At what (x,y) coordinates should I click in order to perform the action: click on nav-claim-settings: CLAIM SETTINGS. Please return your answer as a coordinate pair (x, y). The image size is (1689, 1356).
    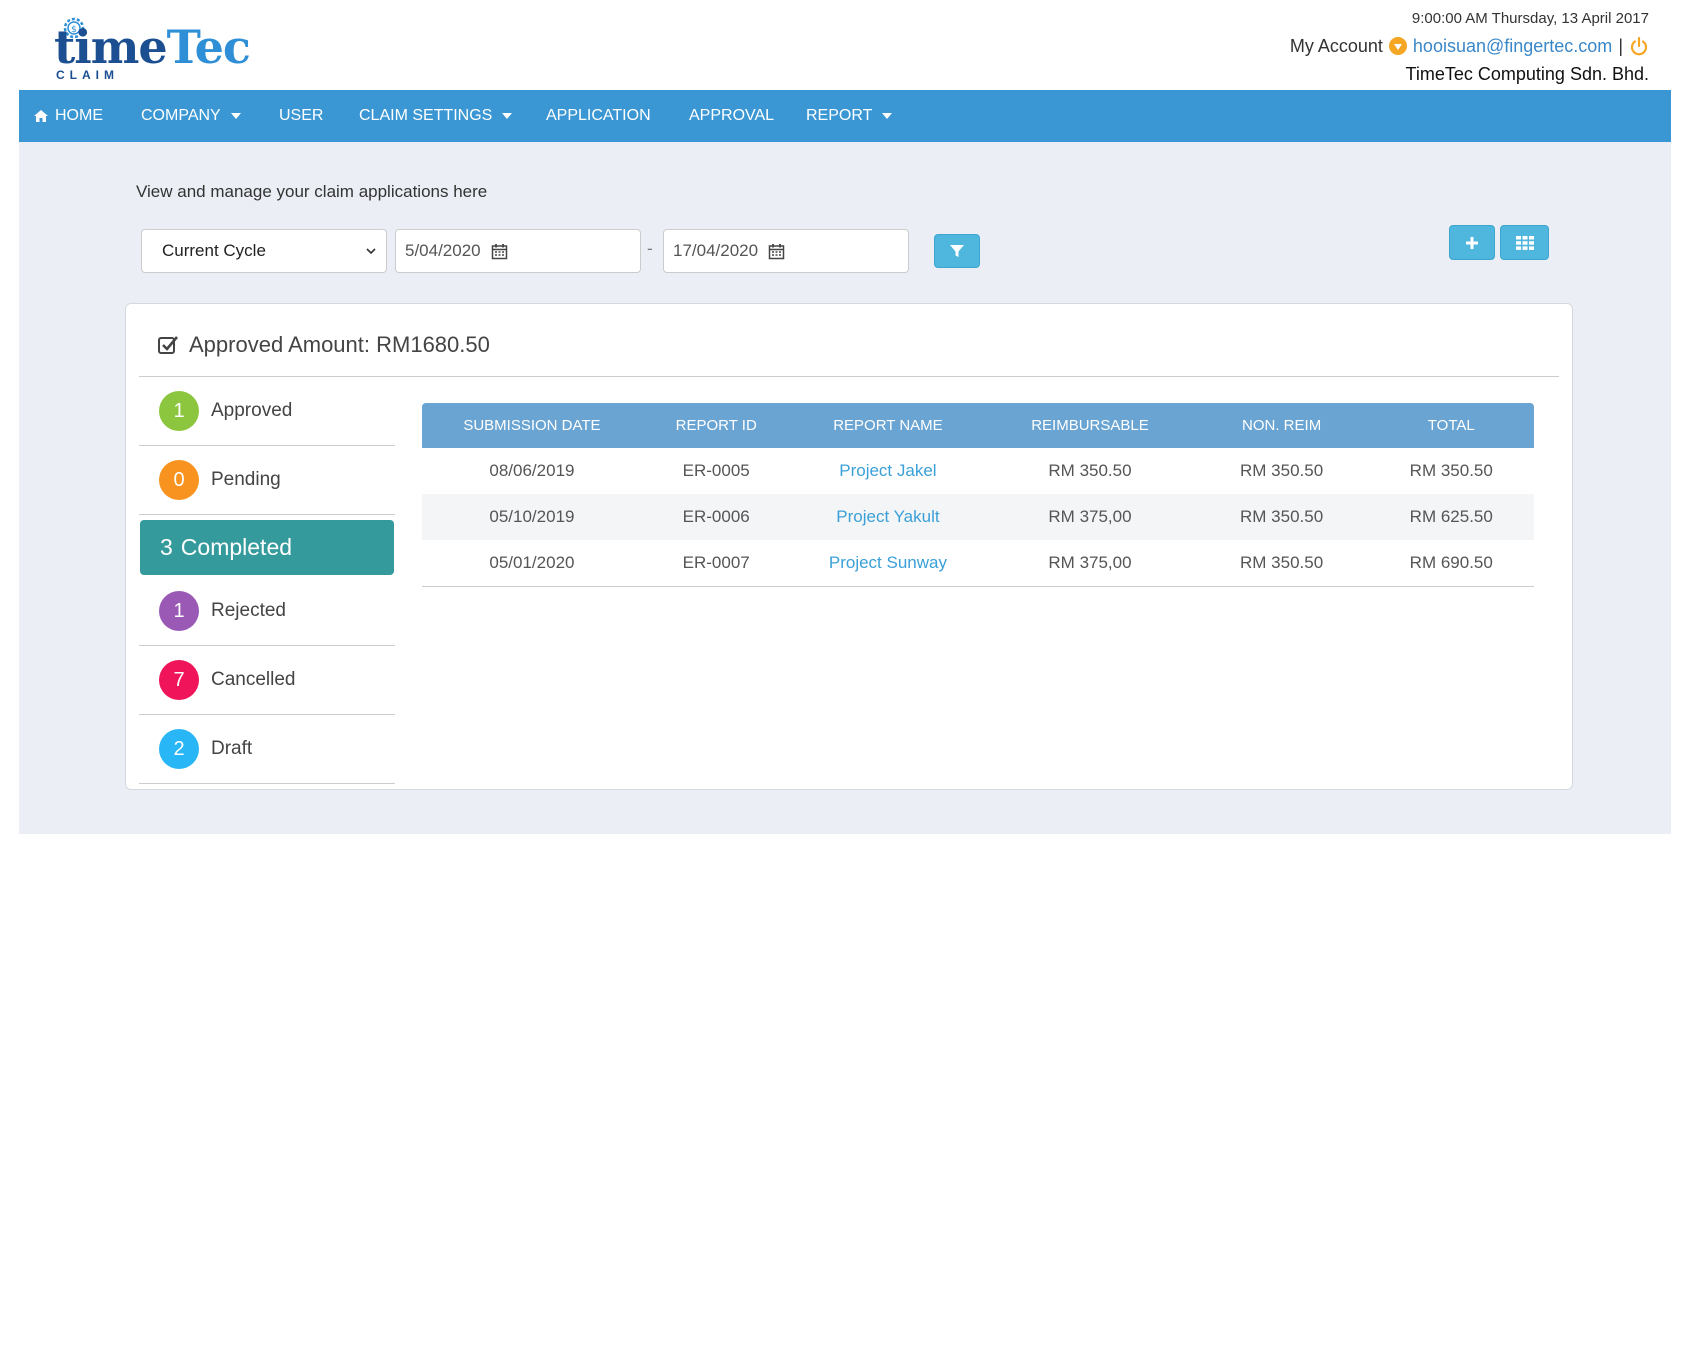
    Looking at the image, I should click on (436, 116).